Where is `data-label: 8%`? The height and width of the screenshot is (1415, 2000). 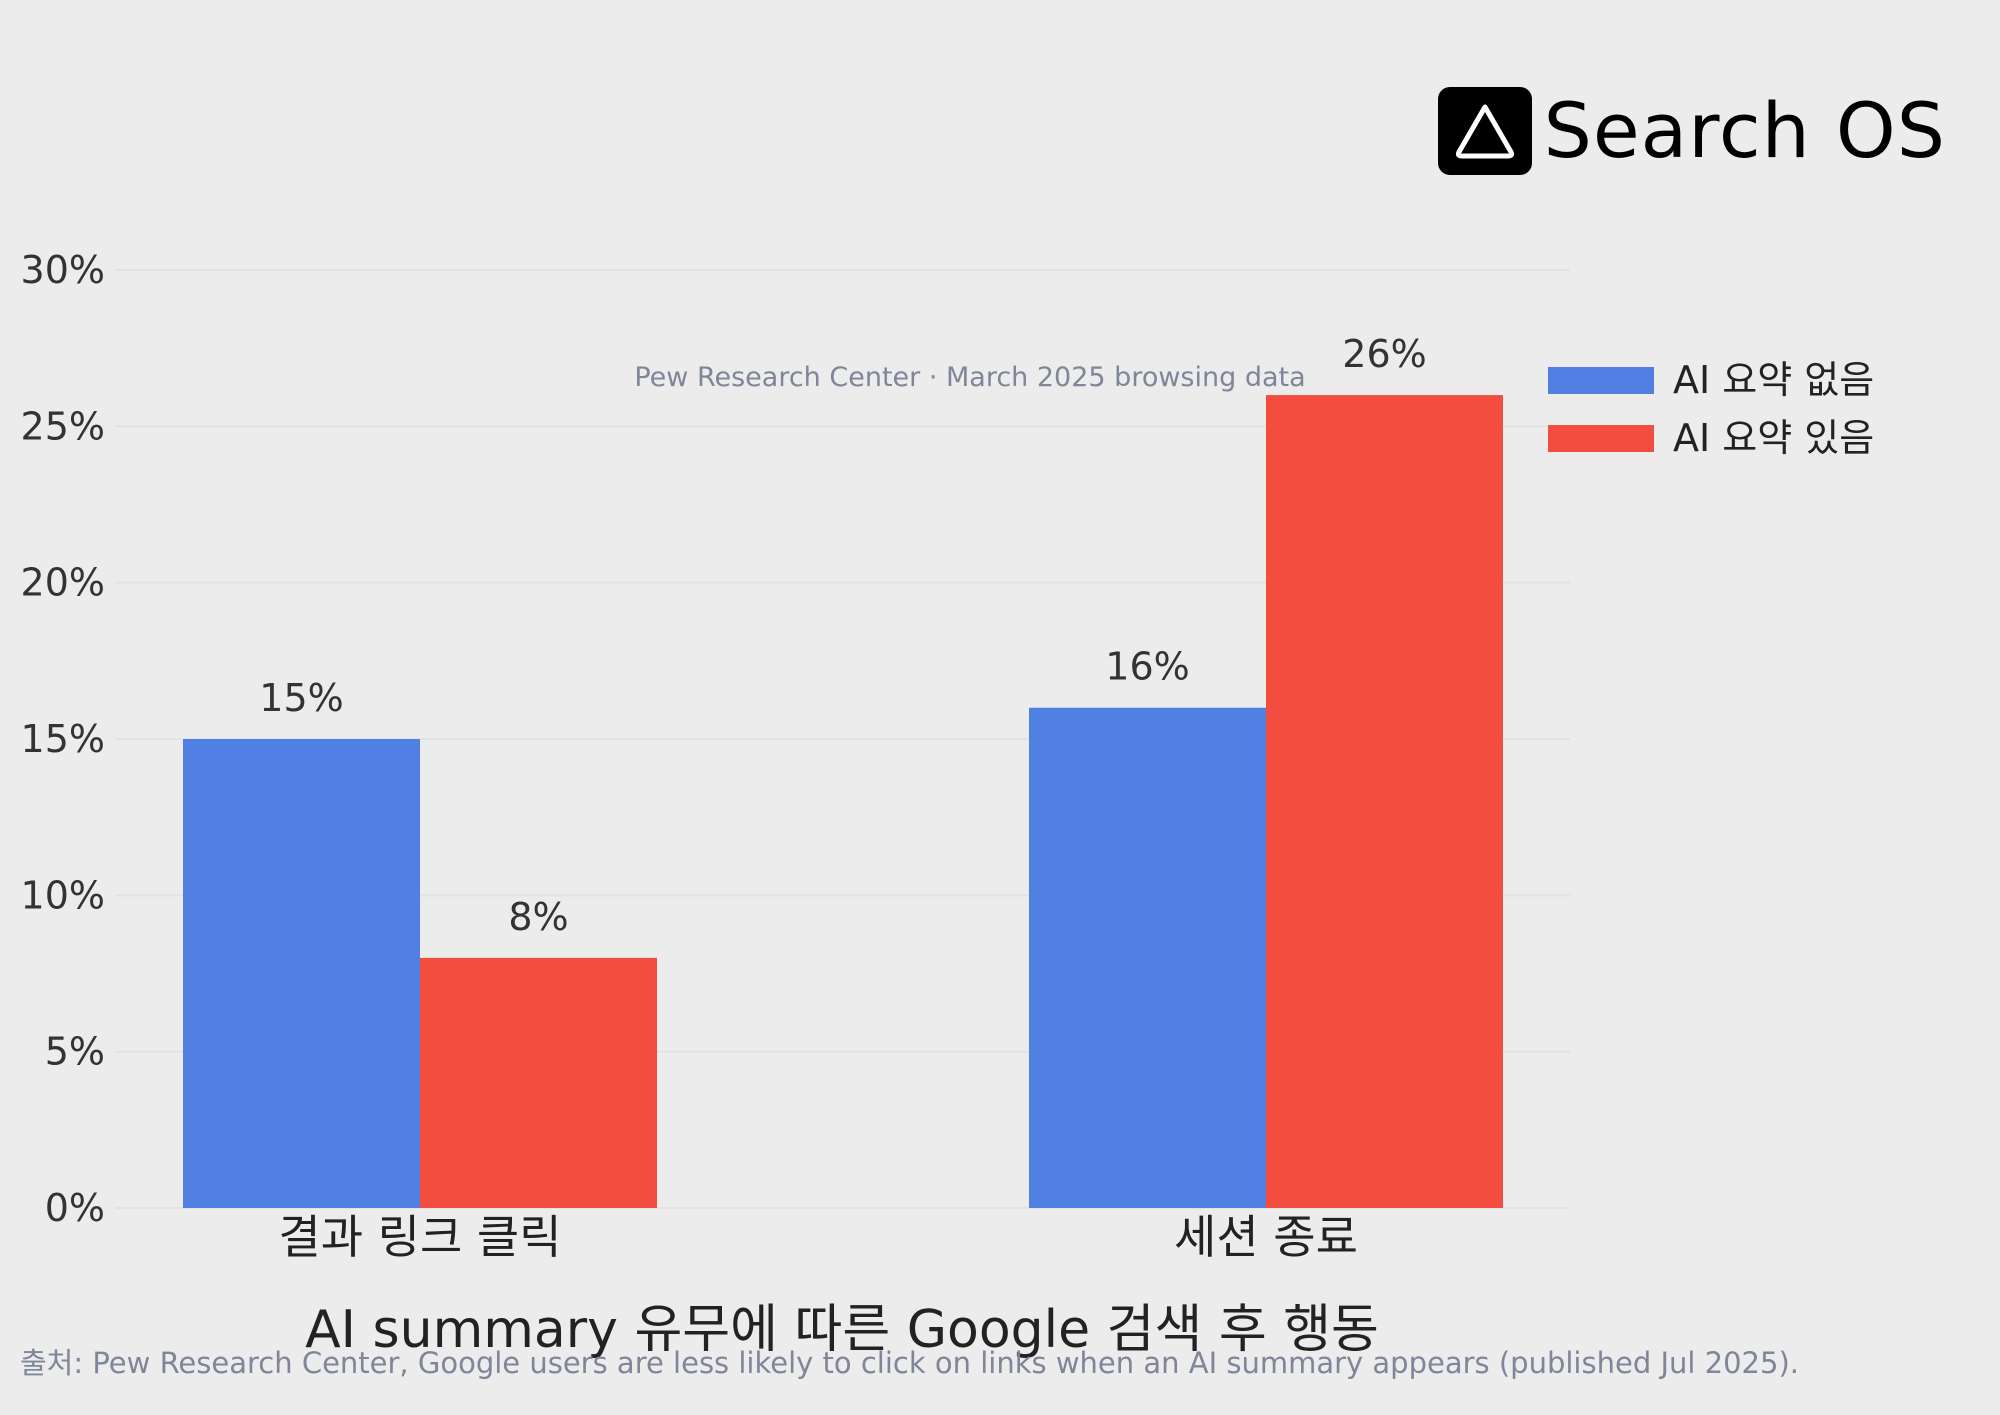 data-label: 8% is located at coordinates (538, 917).